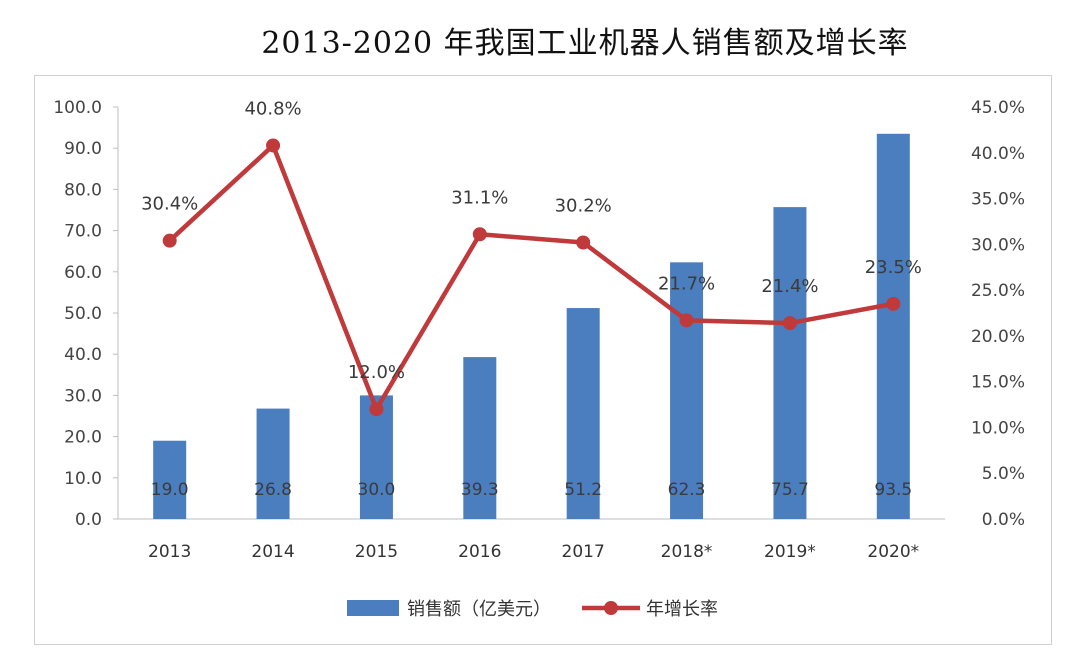  What do you see at coordinates (376, 552) in the screenshot?
I see `x-axis-category-label: 2015` at bounding box center [376, 552].